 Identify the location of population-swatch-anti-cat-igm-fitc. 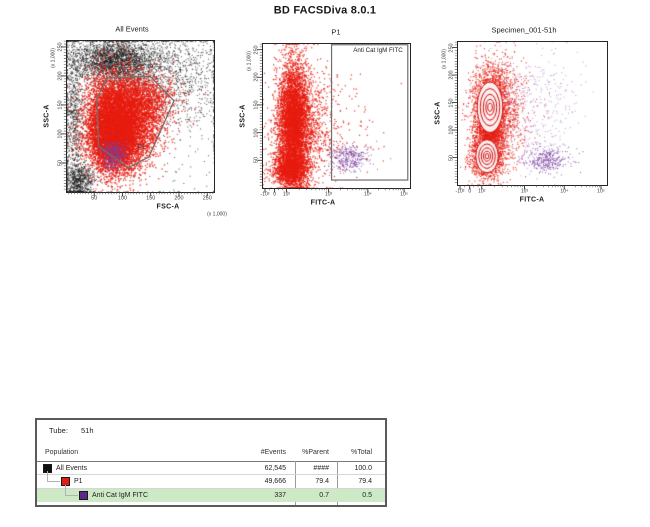
(83, 495).